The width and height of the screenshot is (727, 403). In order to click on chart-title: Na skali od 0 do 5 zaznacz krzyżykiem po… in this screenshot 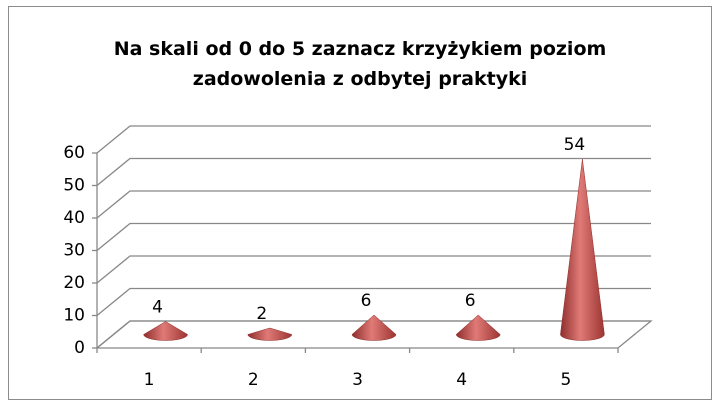, I will do `click(360, 64)`.